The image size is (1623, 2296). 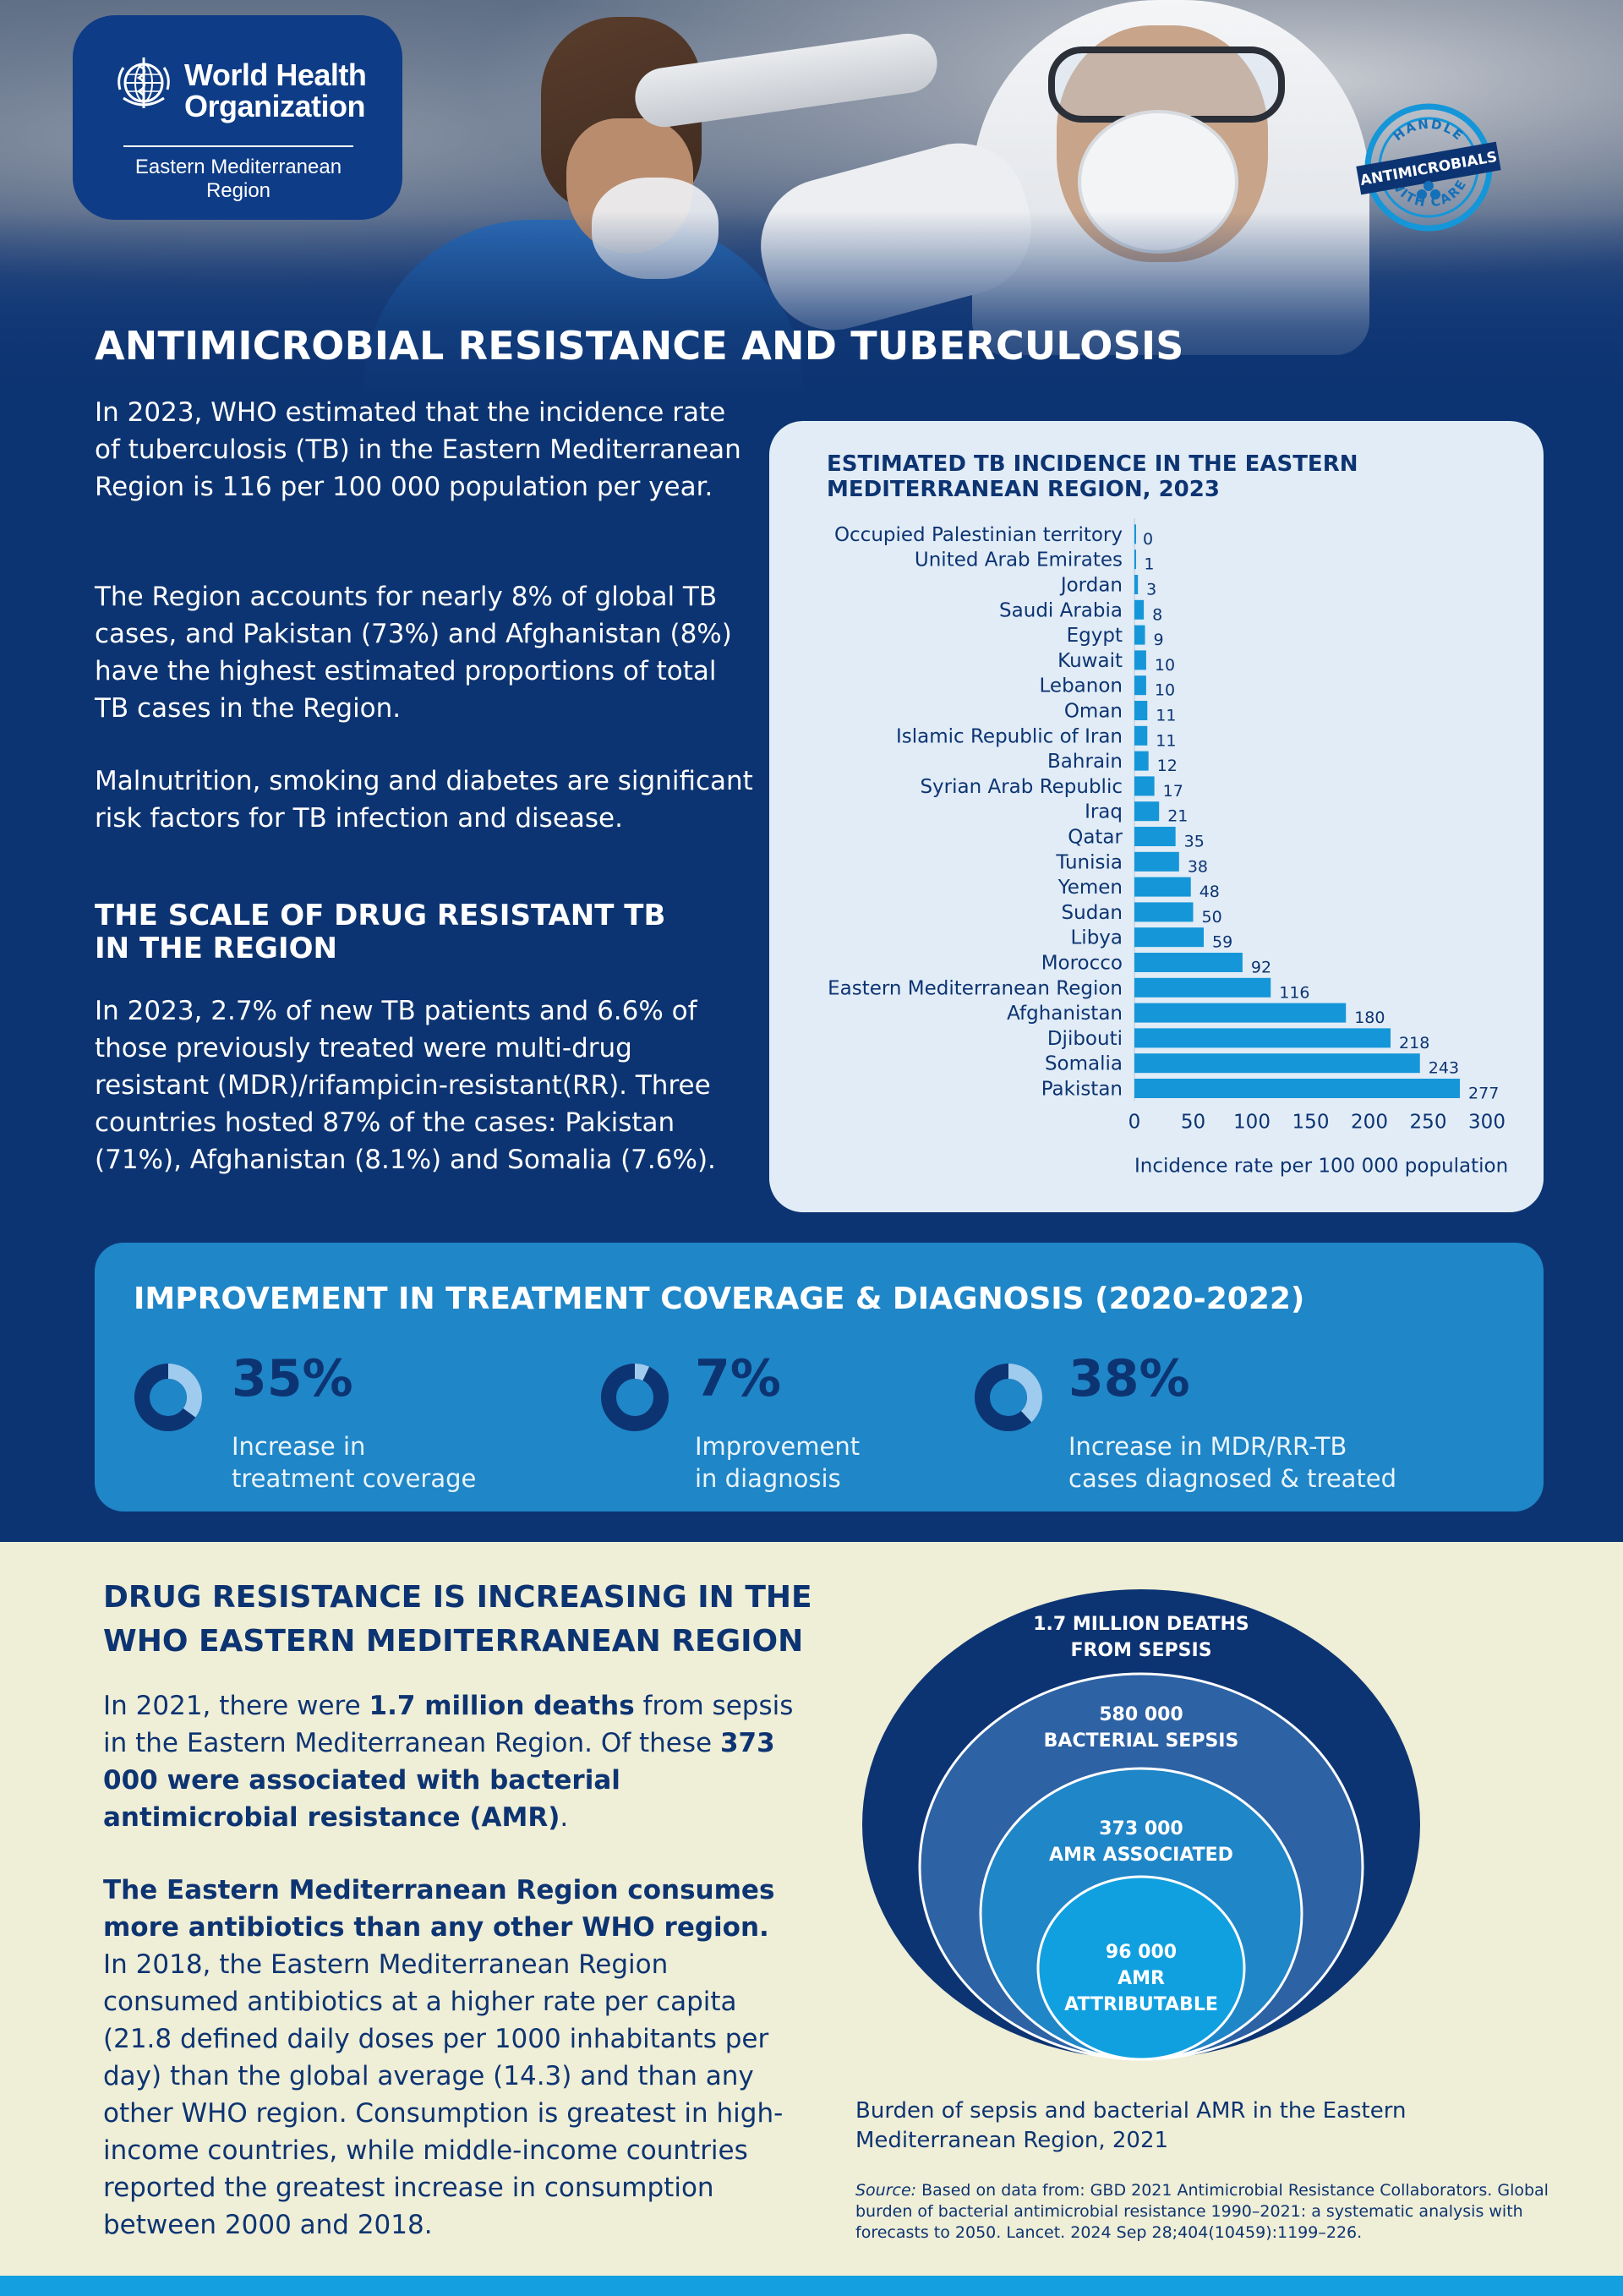 What do you see at coordinates (1019, 560) in the screenshot?
I see `category-label: United Arab Emirates` at bounding box center [1019, 560].